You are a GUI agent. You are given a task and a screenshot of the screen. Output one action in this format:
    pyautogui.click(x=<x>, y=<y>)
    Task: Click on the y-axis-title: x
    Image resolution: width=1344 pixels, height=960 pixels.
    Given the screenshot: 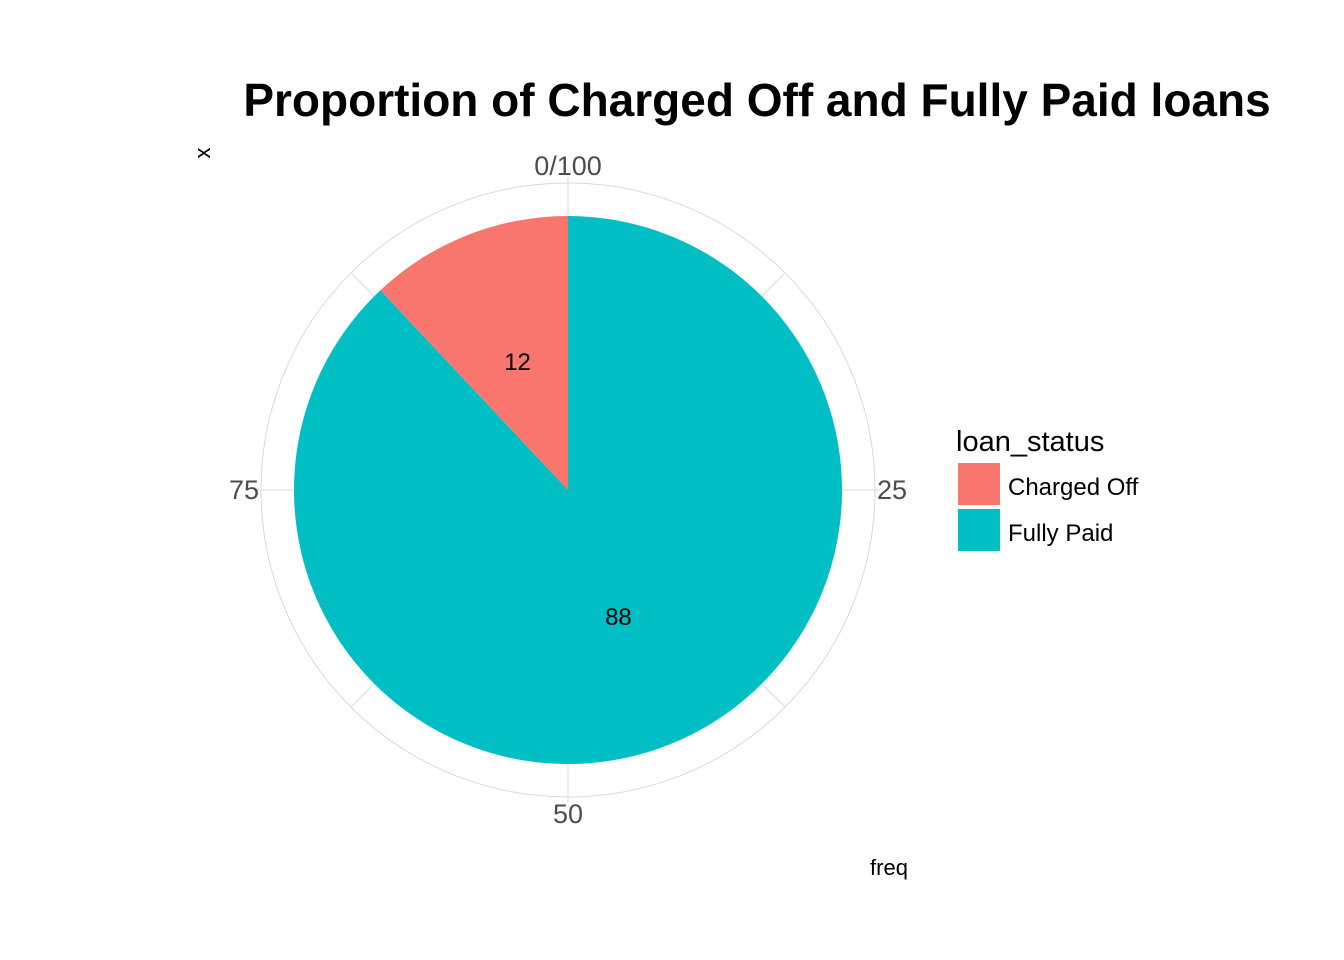 What is the action you would take?
    pyautogui.click(x=202, y=153)
    